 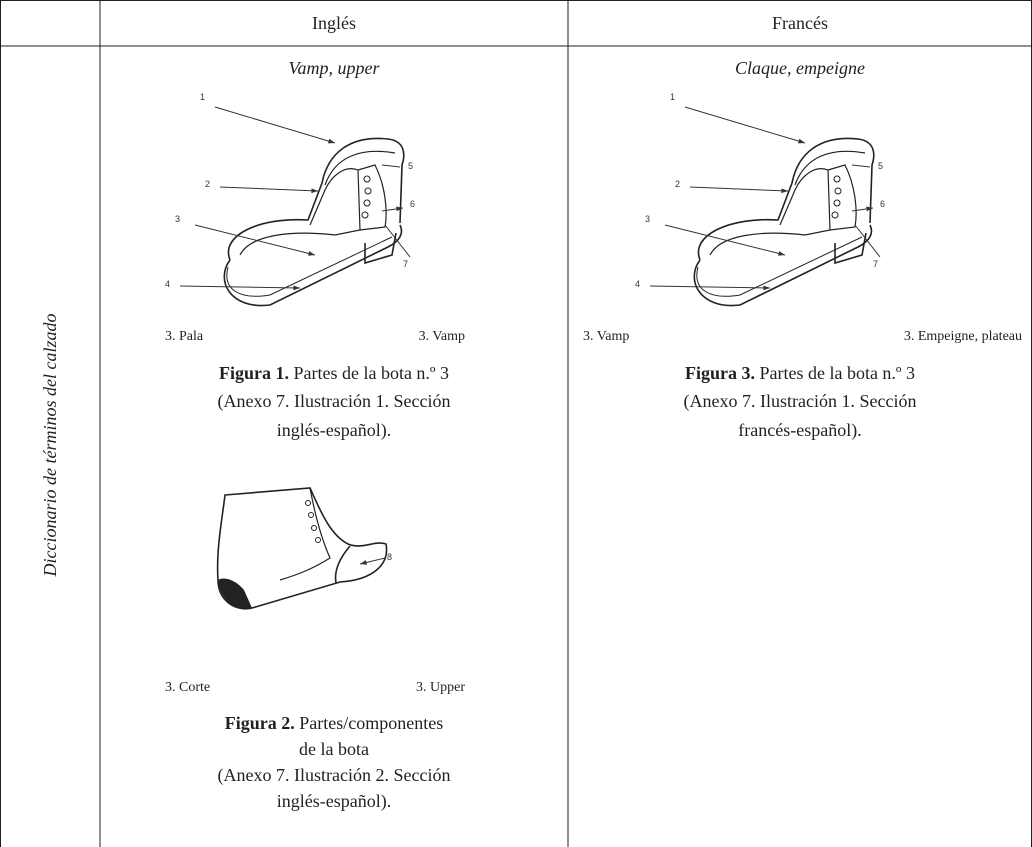 What do you see at coordinates (800, 430) in the screenshot?
I see `caption-line: francés-español).` at bounding box center [800, 430].